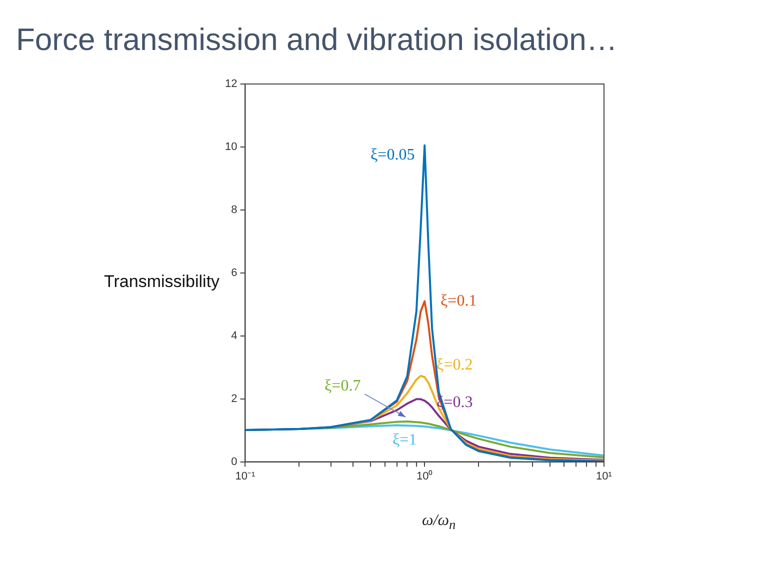 The image size is (767, 578). What do you see at coordinates (454, 365) in the screenshot?
I see `series-label: ξ=0.2` at bounding box center [454, 365].